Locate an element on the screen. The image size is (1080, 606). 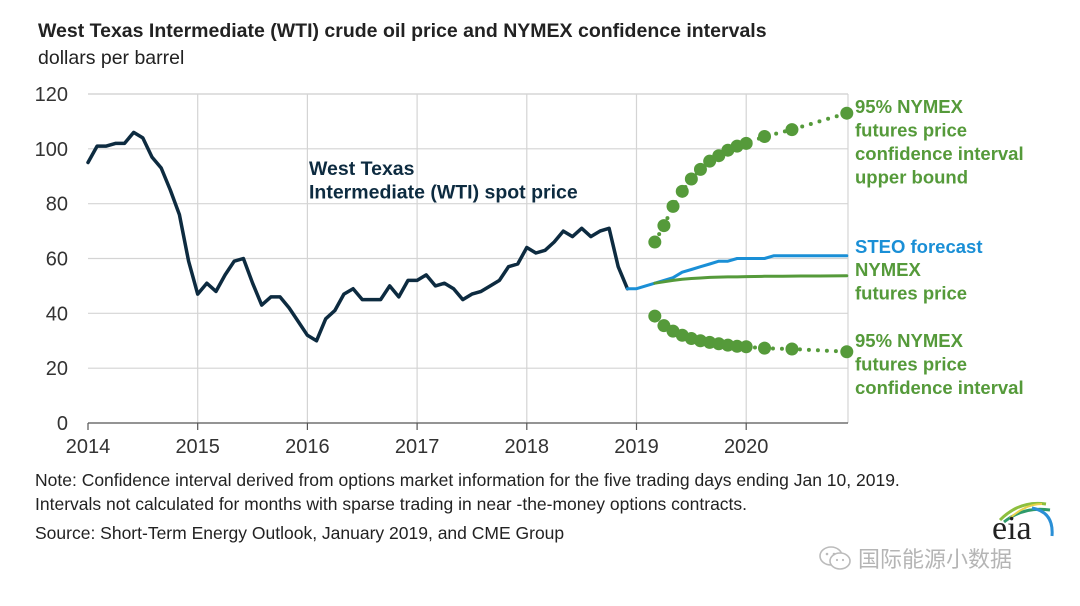
label-wti-spot-price: West Texas Intermediate (WTI) spot price is located at coordinates (443, 181).